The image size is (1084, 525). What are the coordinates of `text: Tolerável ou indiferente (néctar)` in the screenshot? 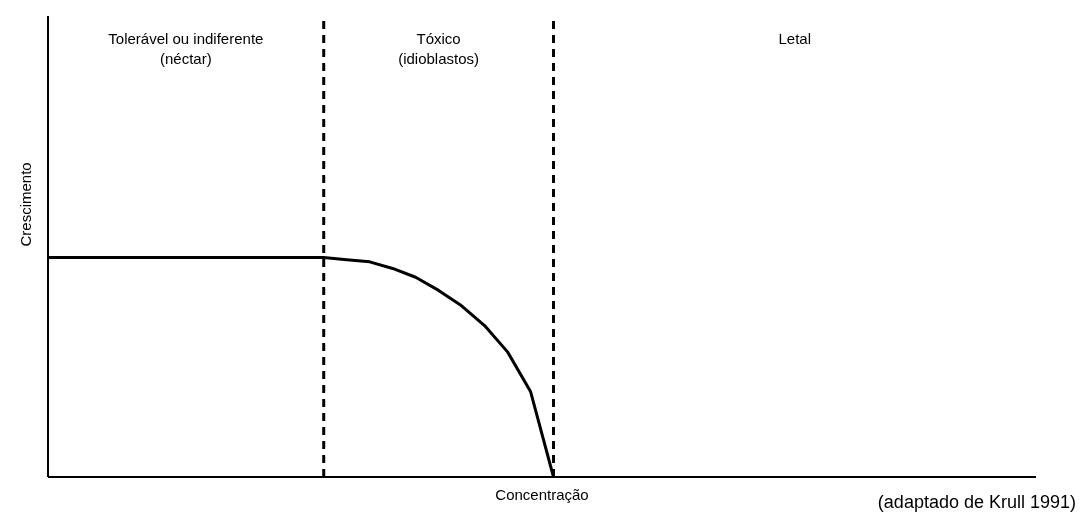 It's located at (186, 48).